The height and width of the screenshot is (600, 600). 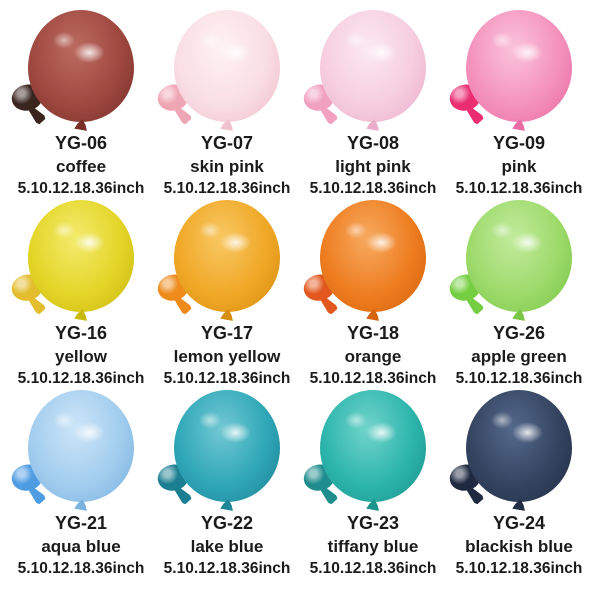 I want to click on product-code: YG-16, so click(x=81, y=332).